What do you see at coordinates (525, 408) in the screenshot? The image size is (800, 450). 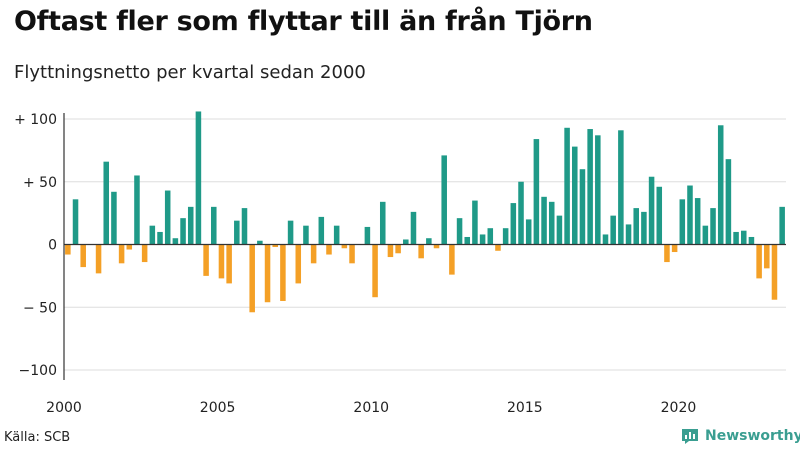 I see `x-tick-label: 2015` at bounding box center [525, 408].